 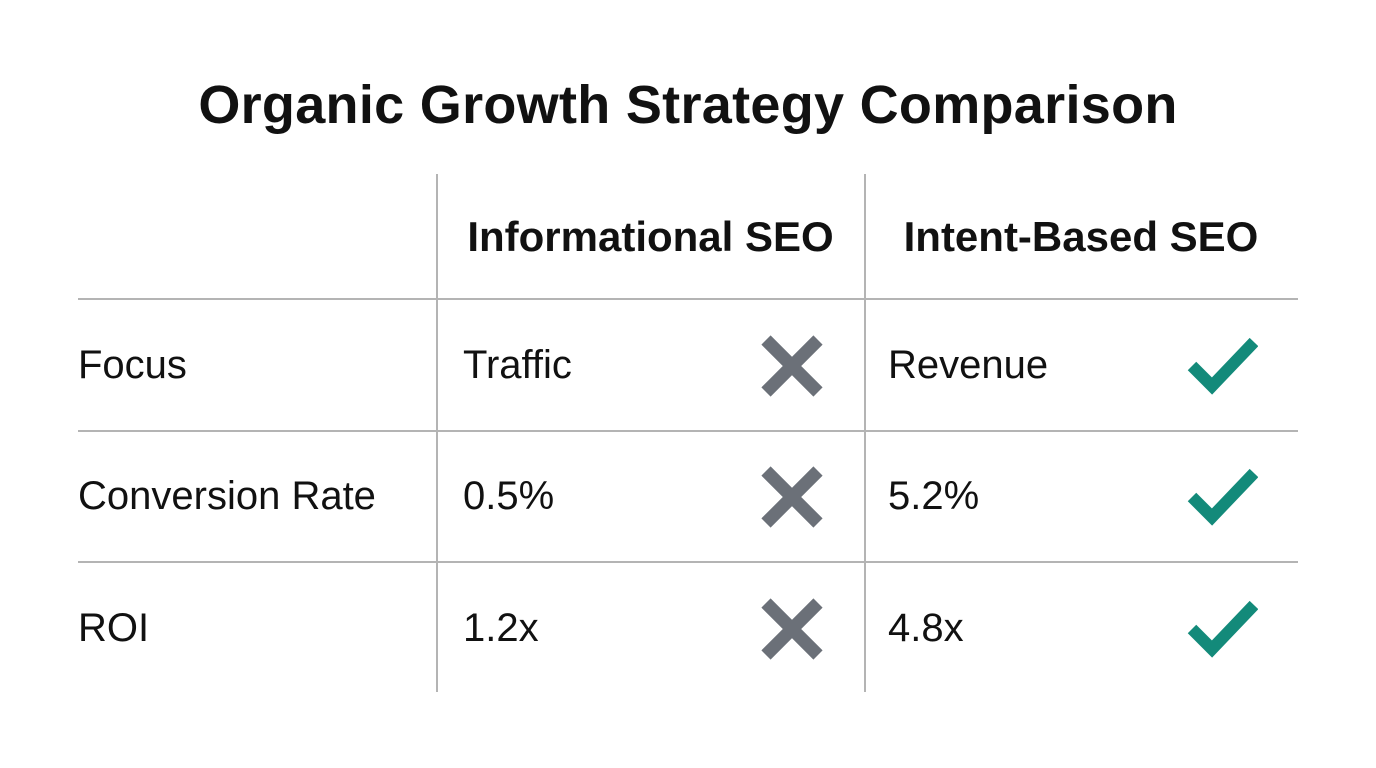 I want to click on row-label: Conversion Rate, so click(x=227, y=496).